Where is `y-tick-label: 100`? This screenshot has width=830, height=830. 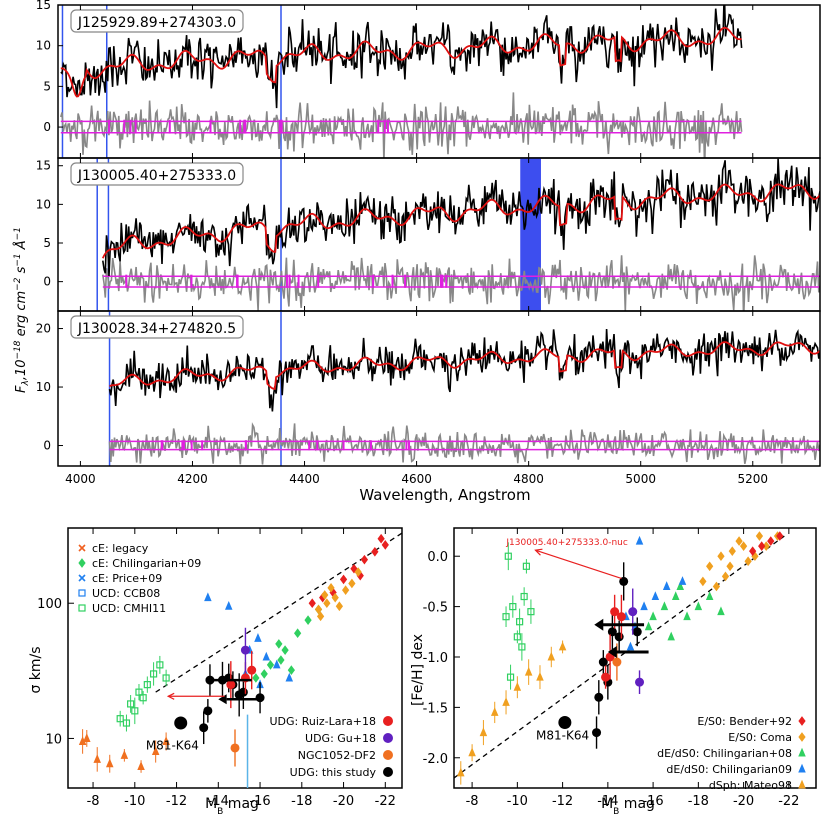
y-tick-label: 100 is located at coordinates (49, 604).